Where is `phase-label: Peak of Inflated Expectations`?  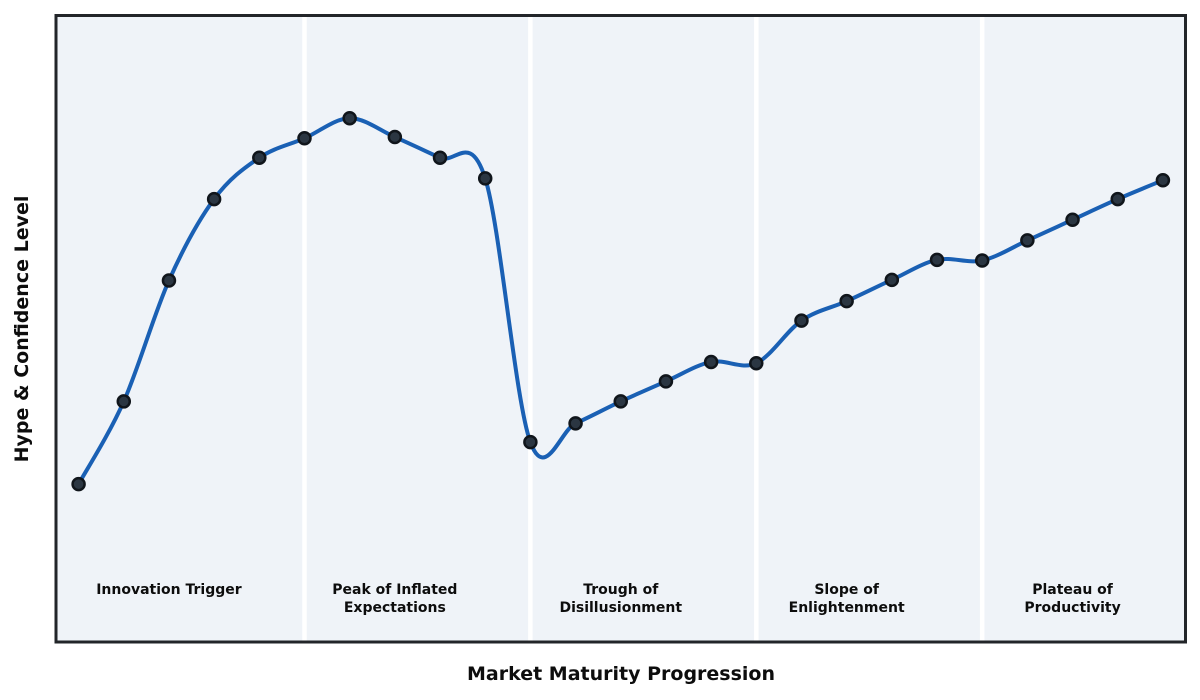 phase-label: Peak of Inflated Expectations is located at coordinates (395, 599).